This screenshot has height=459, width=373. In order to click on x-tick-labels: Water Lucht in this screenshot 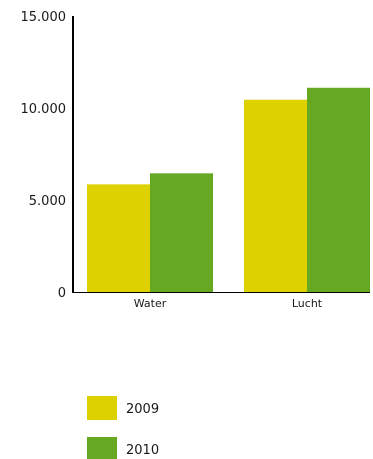, I will do `click(228, 303)`.